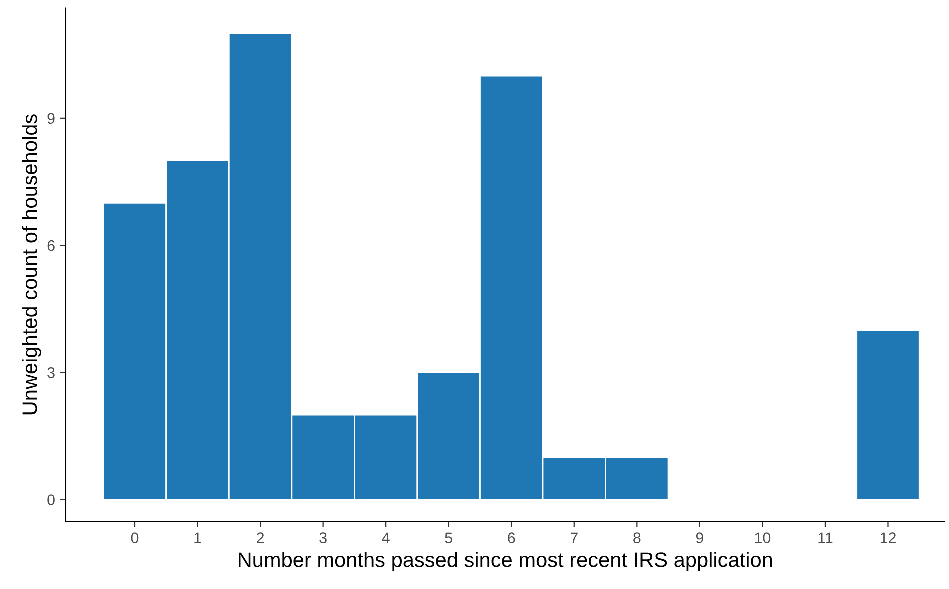 Image resolution: width=949 pixels, height=589 pixels. Describe the element at coordinates (512, 538) in the screenshot. I see `x-tick-label: 6` at that location.